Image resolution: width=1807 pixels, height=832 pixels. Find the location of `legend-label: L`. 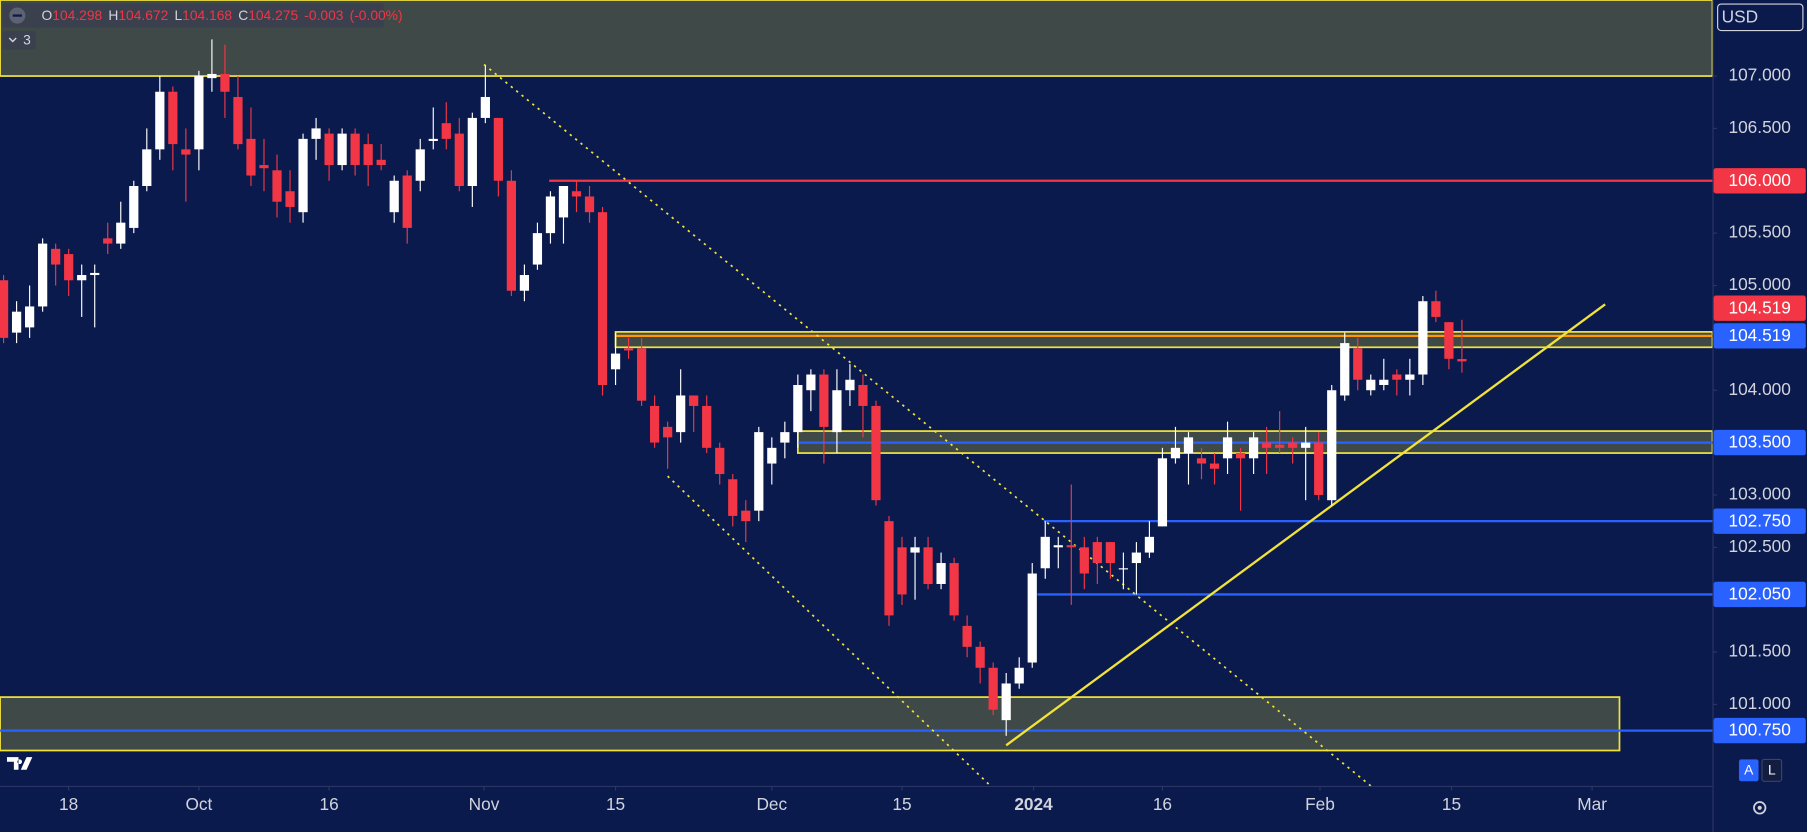

legend-label: L is located at coordinates (178, 15).